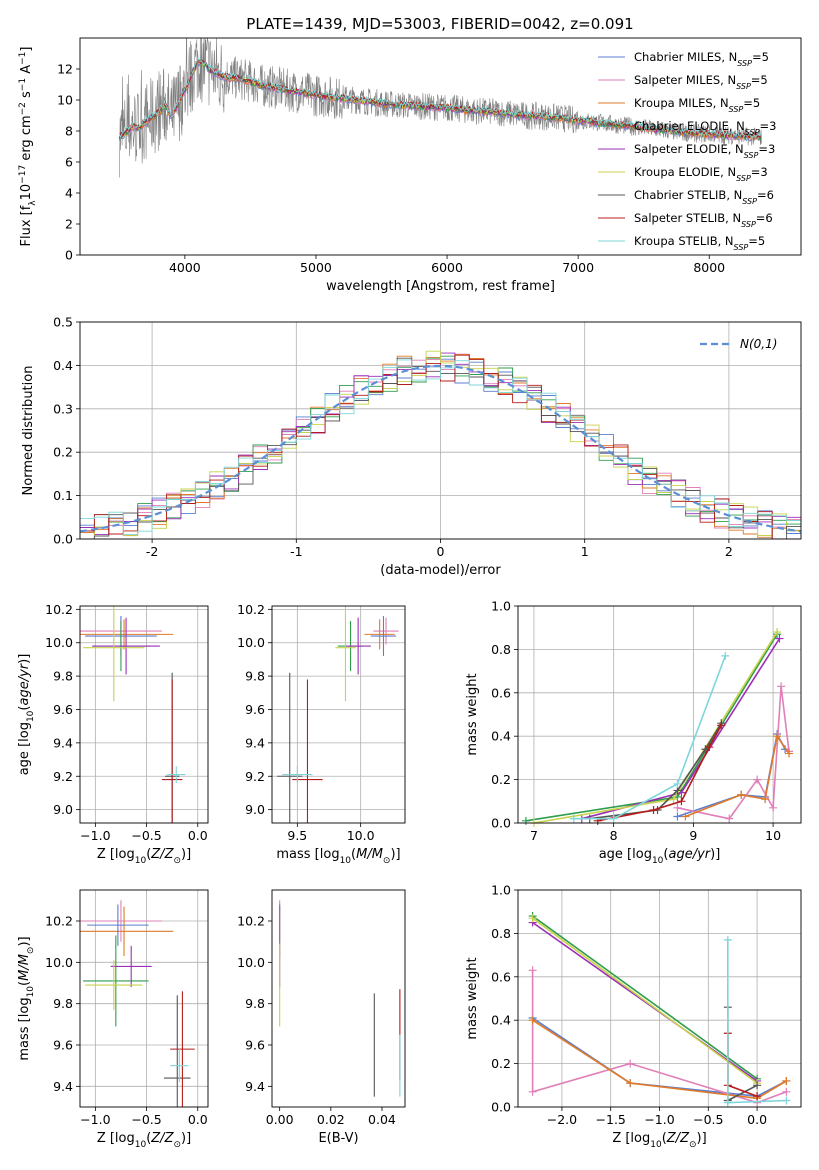 The image size is (819, 1170). What do you see at coordinates (185, 267) in the screenshot?
I see `x-tick-label: 4000` at bounding box center [185, 267].